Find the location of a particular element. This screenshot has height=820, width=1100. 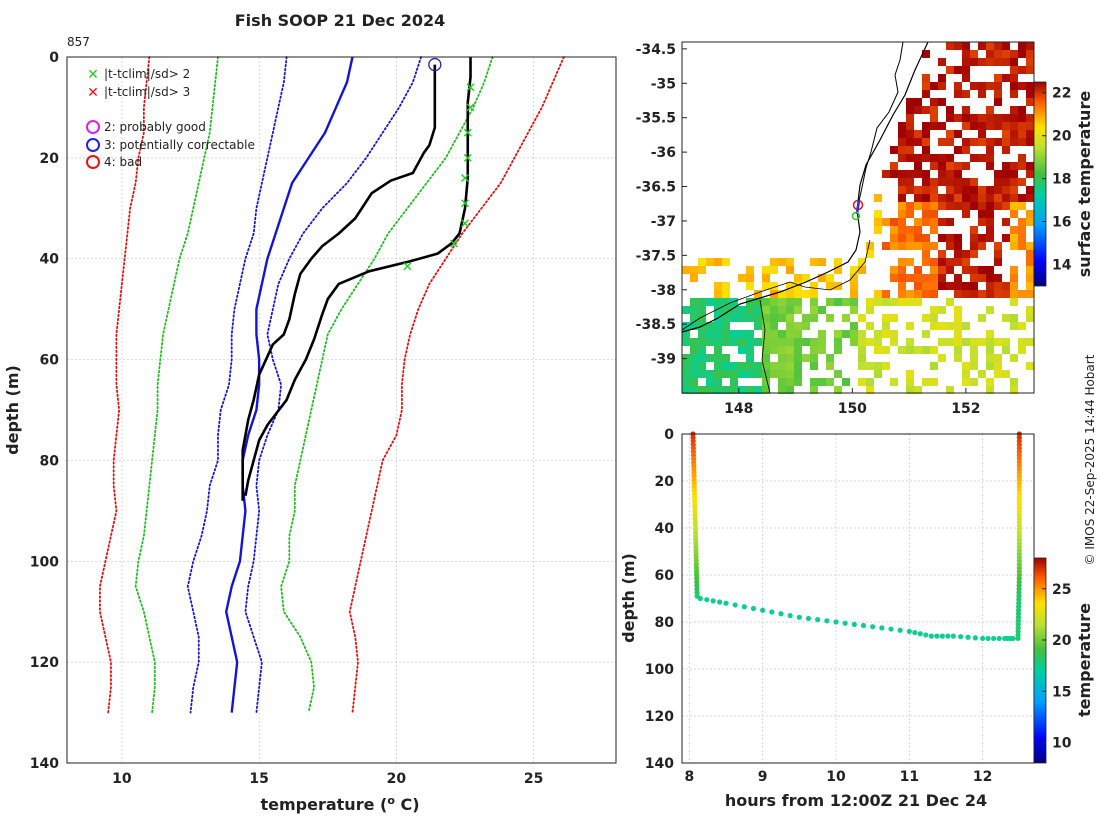

track-xtick-label: 12 is located at coordinates (982, 777).